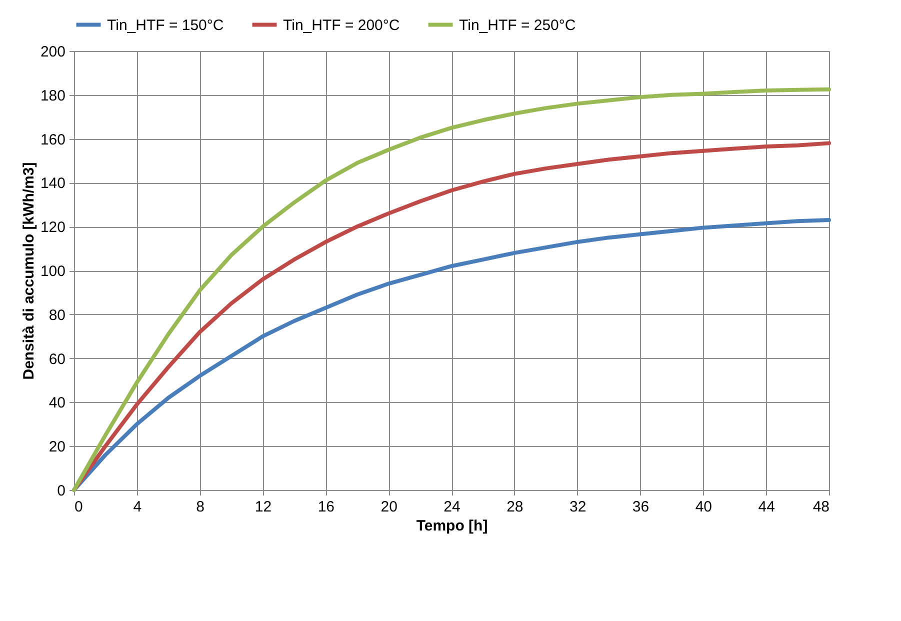 This screenshot has height=621, width=901. What do you see at coordinates (703, 507) in the screenshot?
I see `x-tick-label: 40` at bounding box center [703, 507].